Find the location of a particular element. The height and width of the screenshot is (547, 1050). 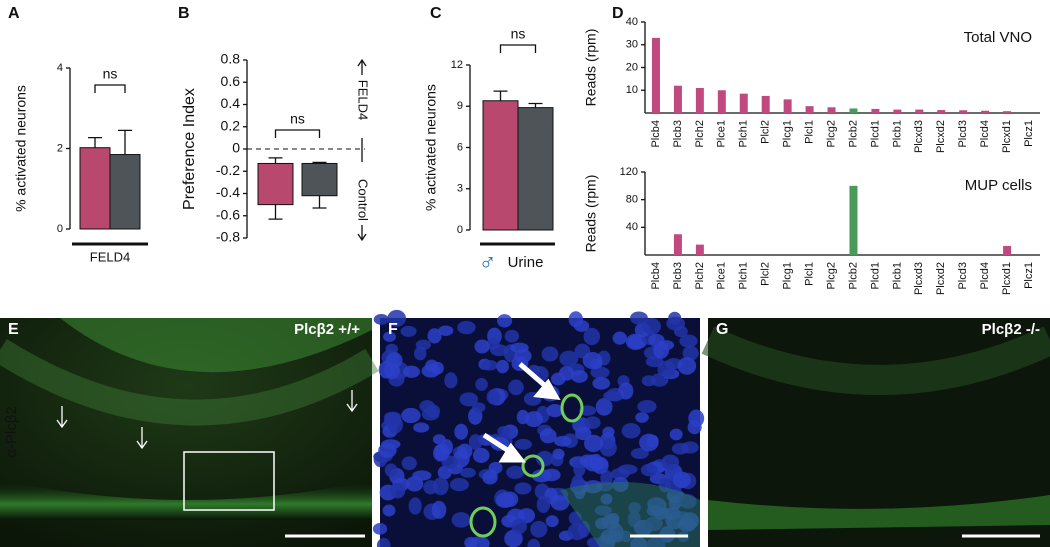

y-tick-label: 20 is located at coordinates (632, 67).